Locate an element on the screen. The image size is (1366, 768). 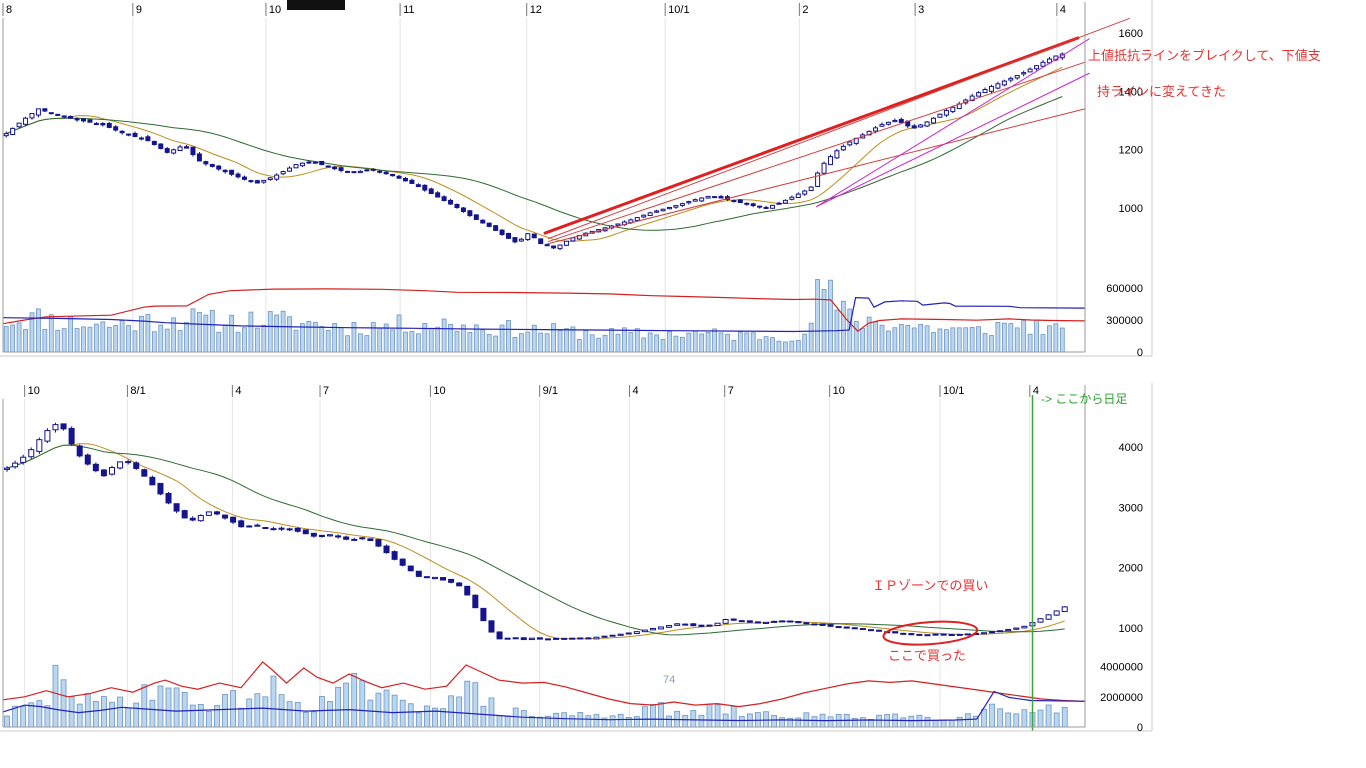
volume-axis-label: 0 is located at coordinates (1140, 353).